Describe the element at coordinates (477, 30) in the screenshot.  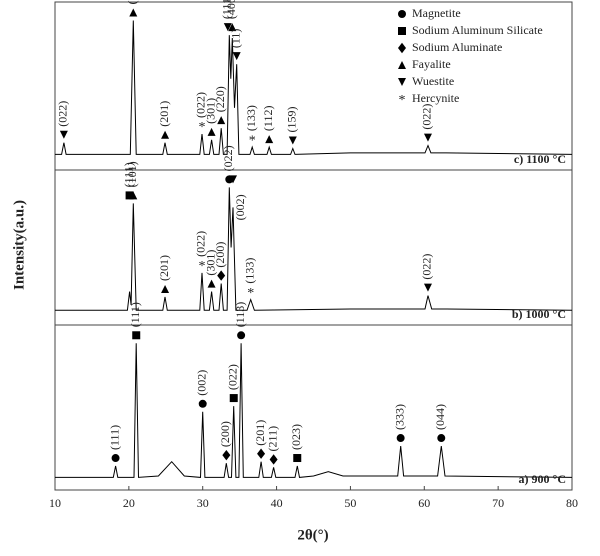
I see `legend-label: Sodium Aluminum Silicate` at that location.